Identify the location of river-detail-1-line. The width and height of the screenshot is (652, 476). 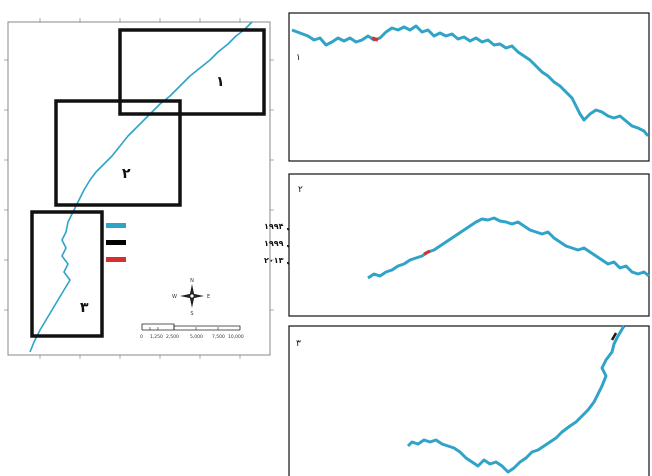
(470, 80).